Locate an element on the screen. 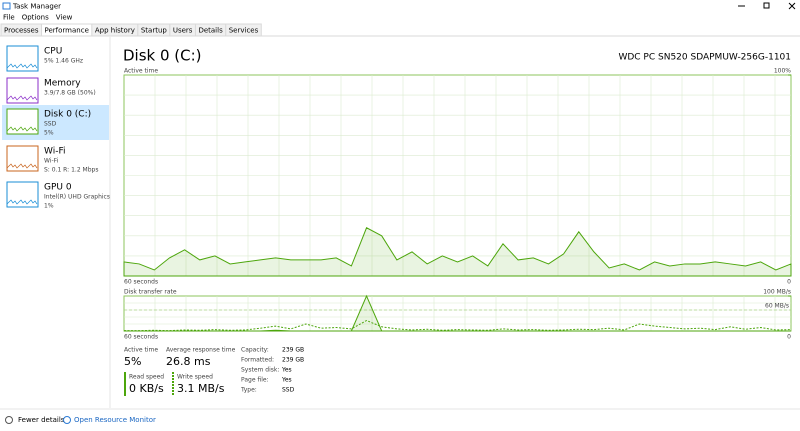 This screenshot has width=800, height=431. property-label: System disk: is located at coordinates (260, 370).